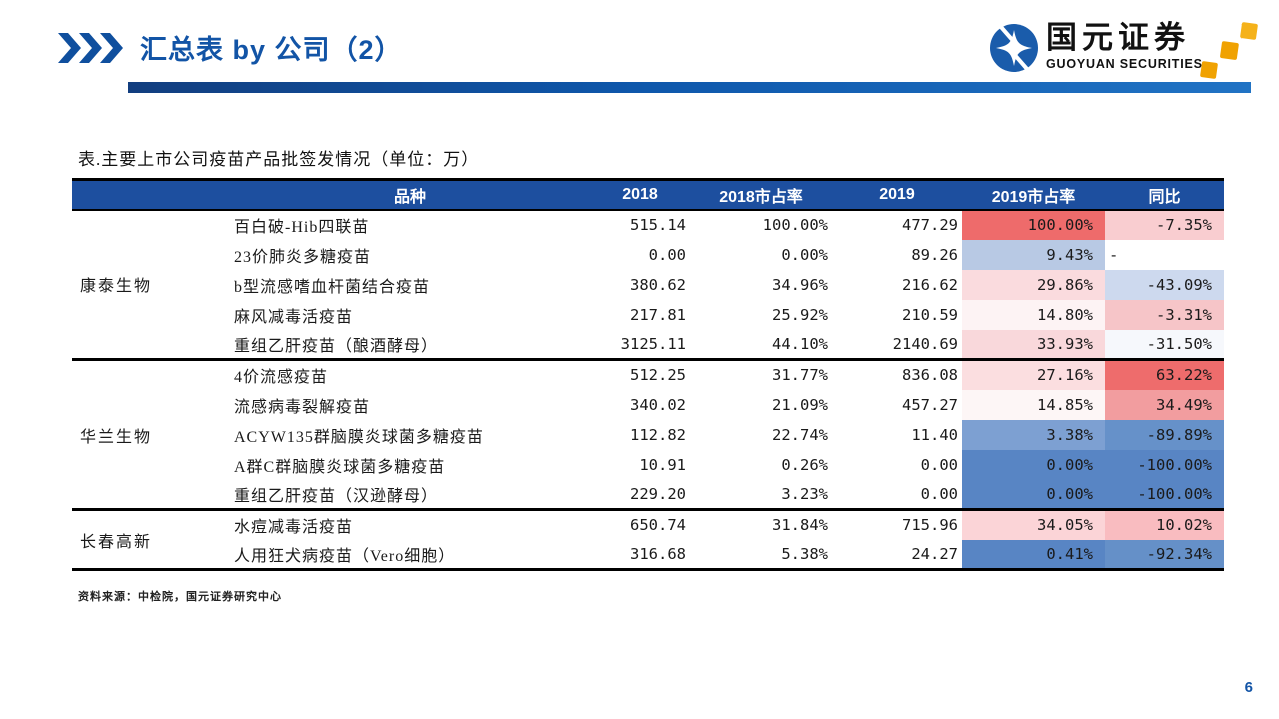  I want to click on share-2018-cell: 0.26%, so click(804, 464).